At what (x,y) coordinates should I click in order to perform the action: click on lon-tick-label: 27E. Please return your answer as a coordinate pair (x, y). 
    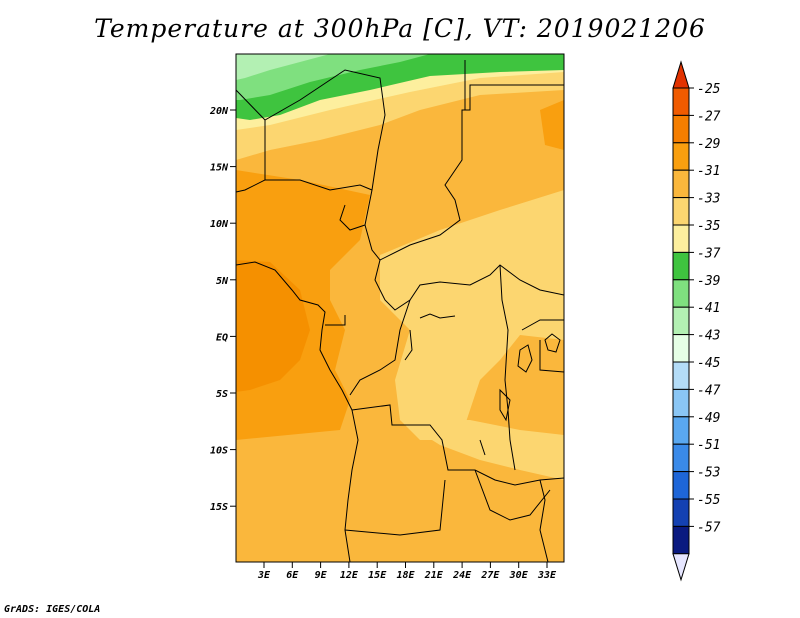
    Looking at the image, I should click on (490, 575).